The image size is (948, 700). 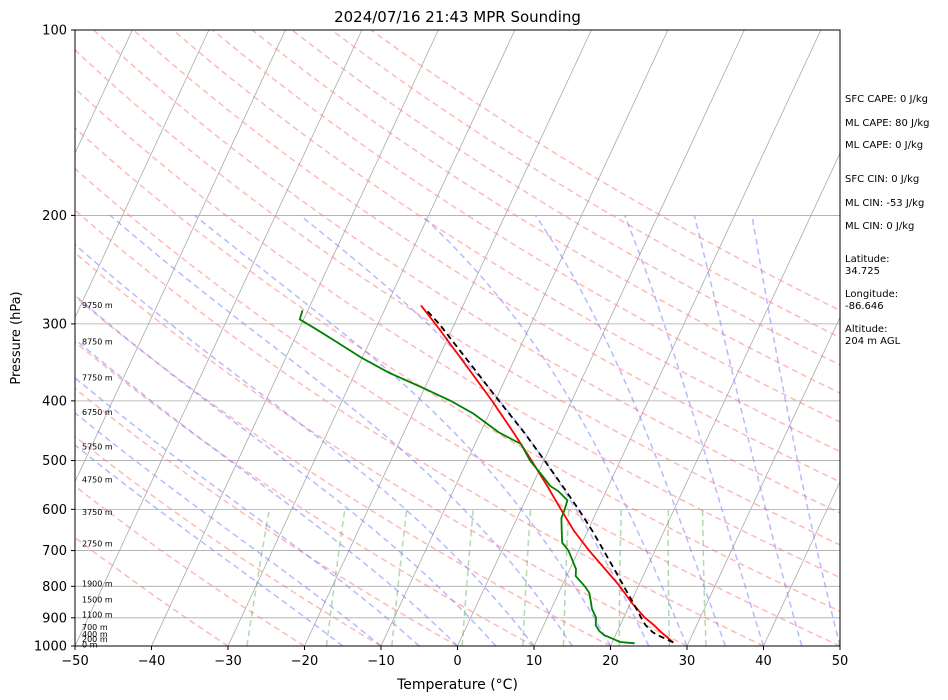 I want to click on y-tick-label: 500, so click(x=54, y=461).